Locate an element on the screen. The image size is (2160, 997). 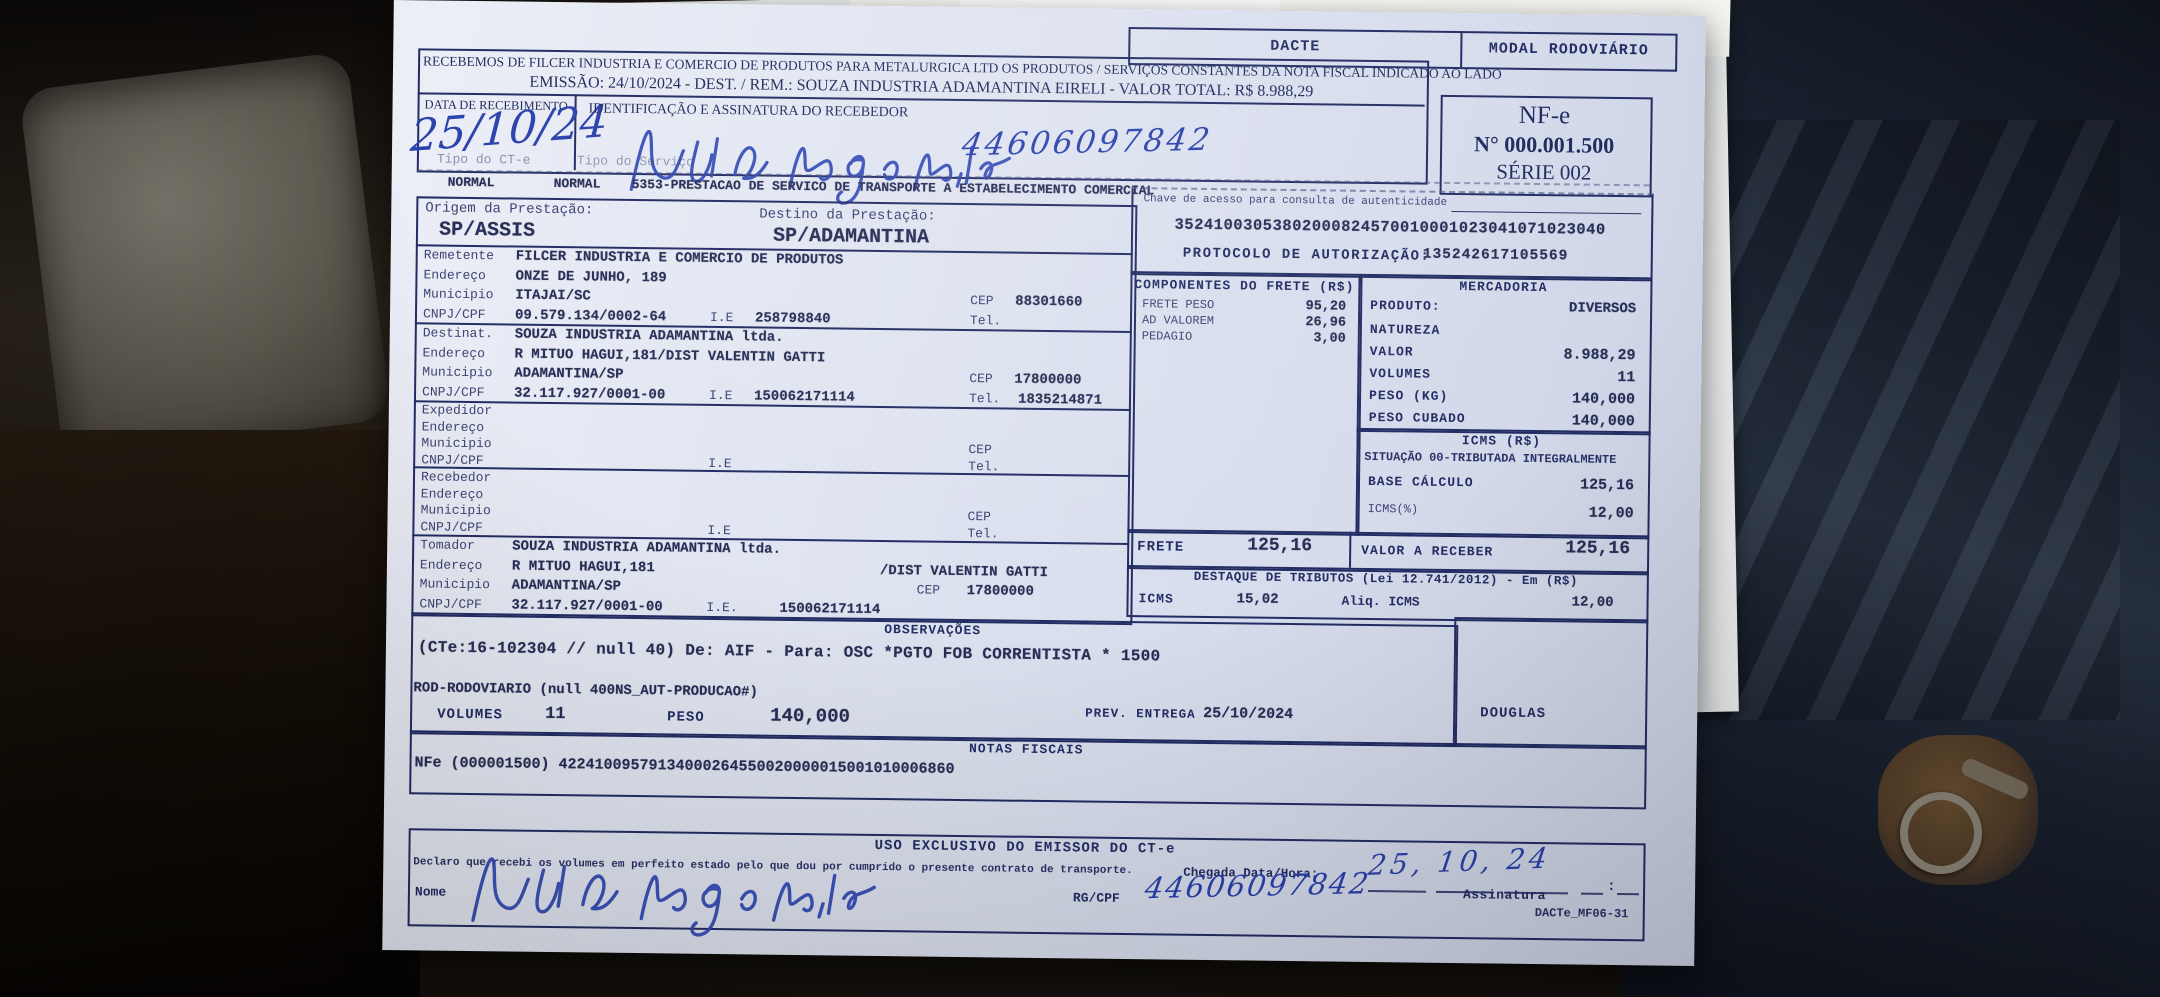
ie-value: 150062171114 is located at coordinates (830, 609).